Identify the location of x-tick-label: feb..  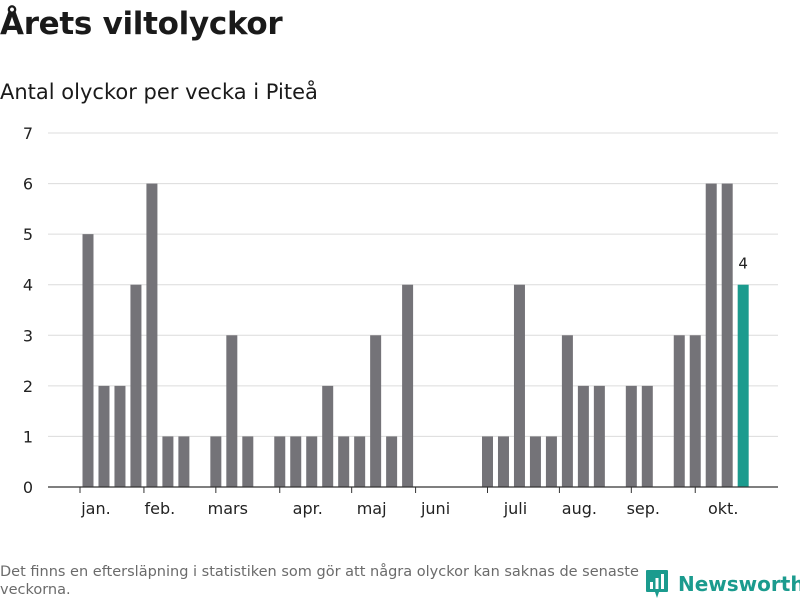
(160, 508).